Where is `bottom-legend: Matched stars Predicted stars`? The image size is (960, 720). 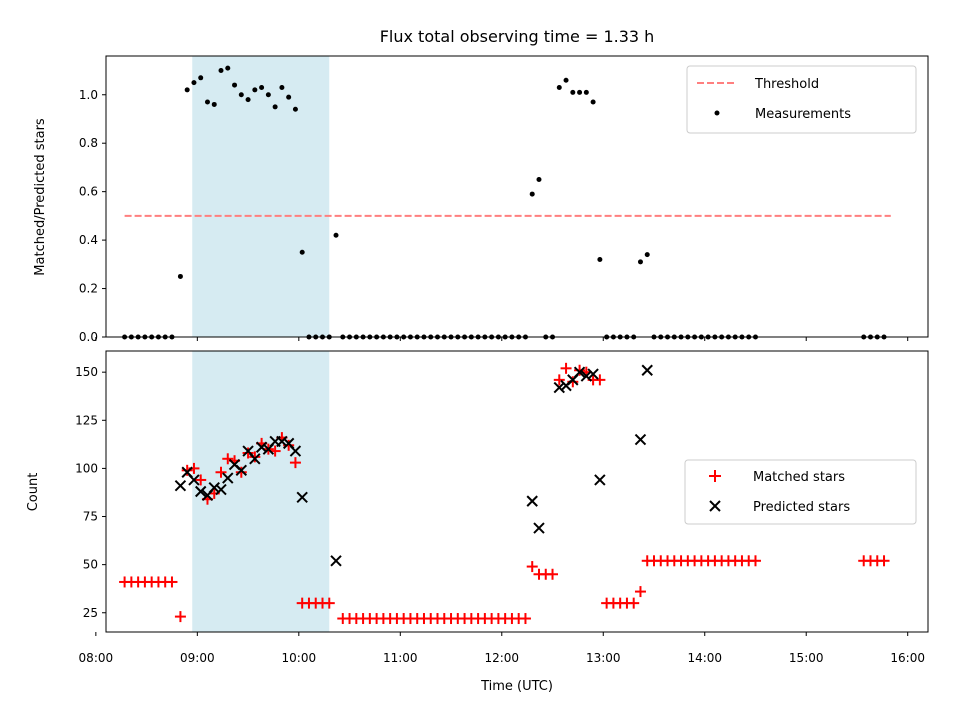
bottom-legend: Matched stars Predicted stars is located at coordinates (800, 492).